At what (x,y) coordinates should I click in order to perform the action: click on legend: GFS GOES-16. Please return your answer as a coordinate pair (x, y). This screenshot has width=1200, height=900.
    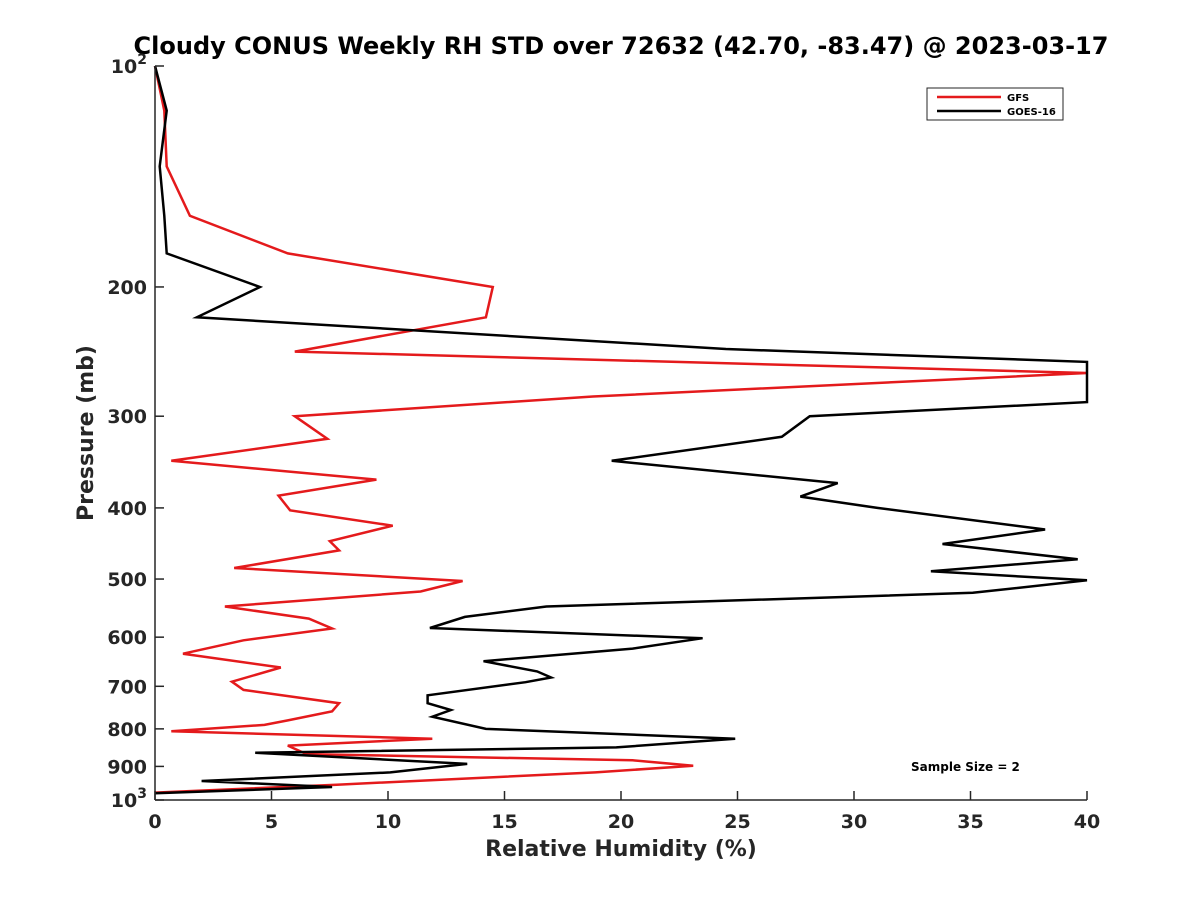
    Looking at the image, I should click on (995, 104).